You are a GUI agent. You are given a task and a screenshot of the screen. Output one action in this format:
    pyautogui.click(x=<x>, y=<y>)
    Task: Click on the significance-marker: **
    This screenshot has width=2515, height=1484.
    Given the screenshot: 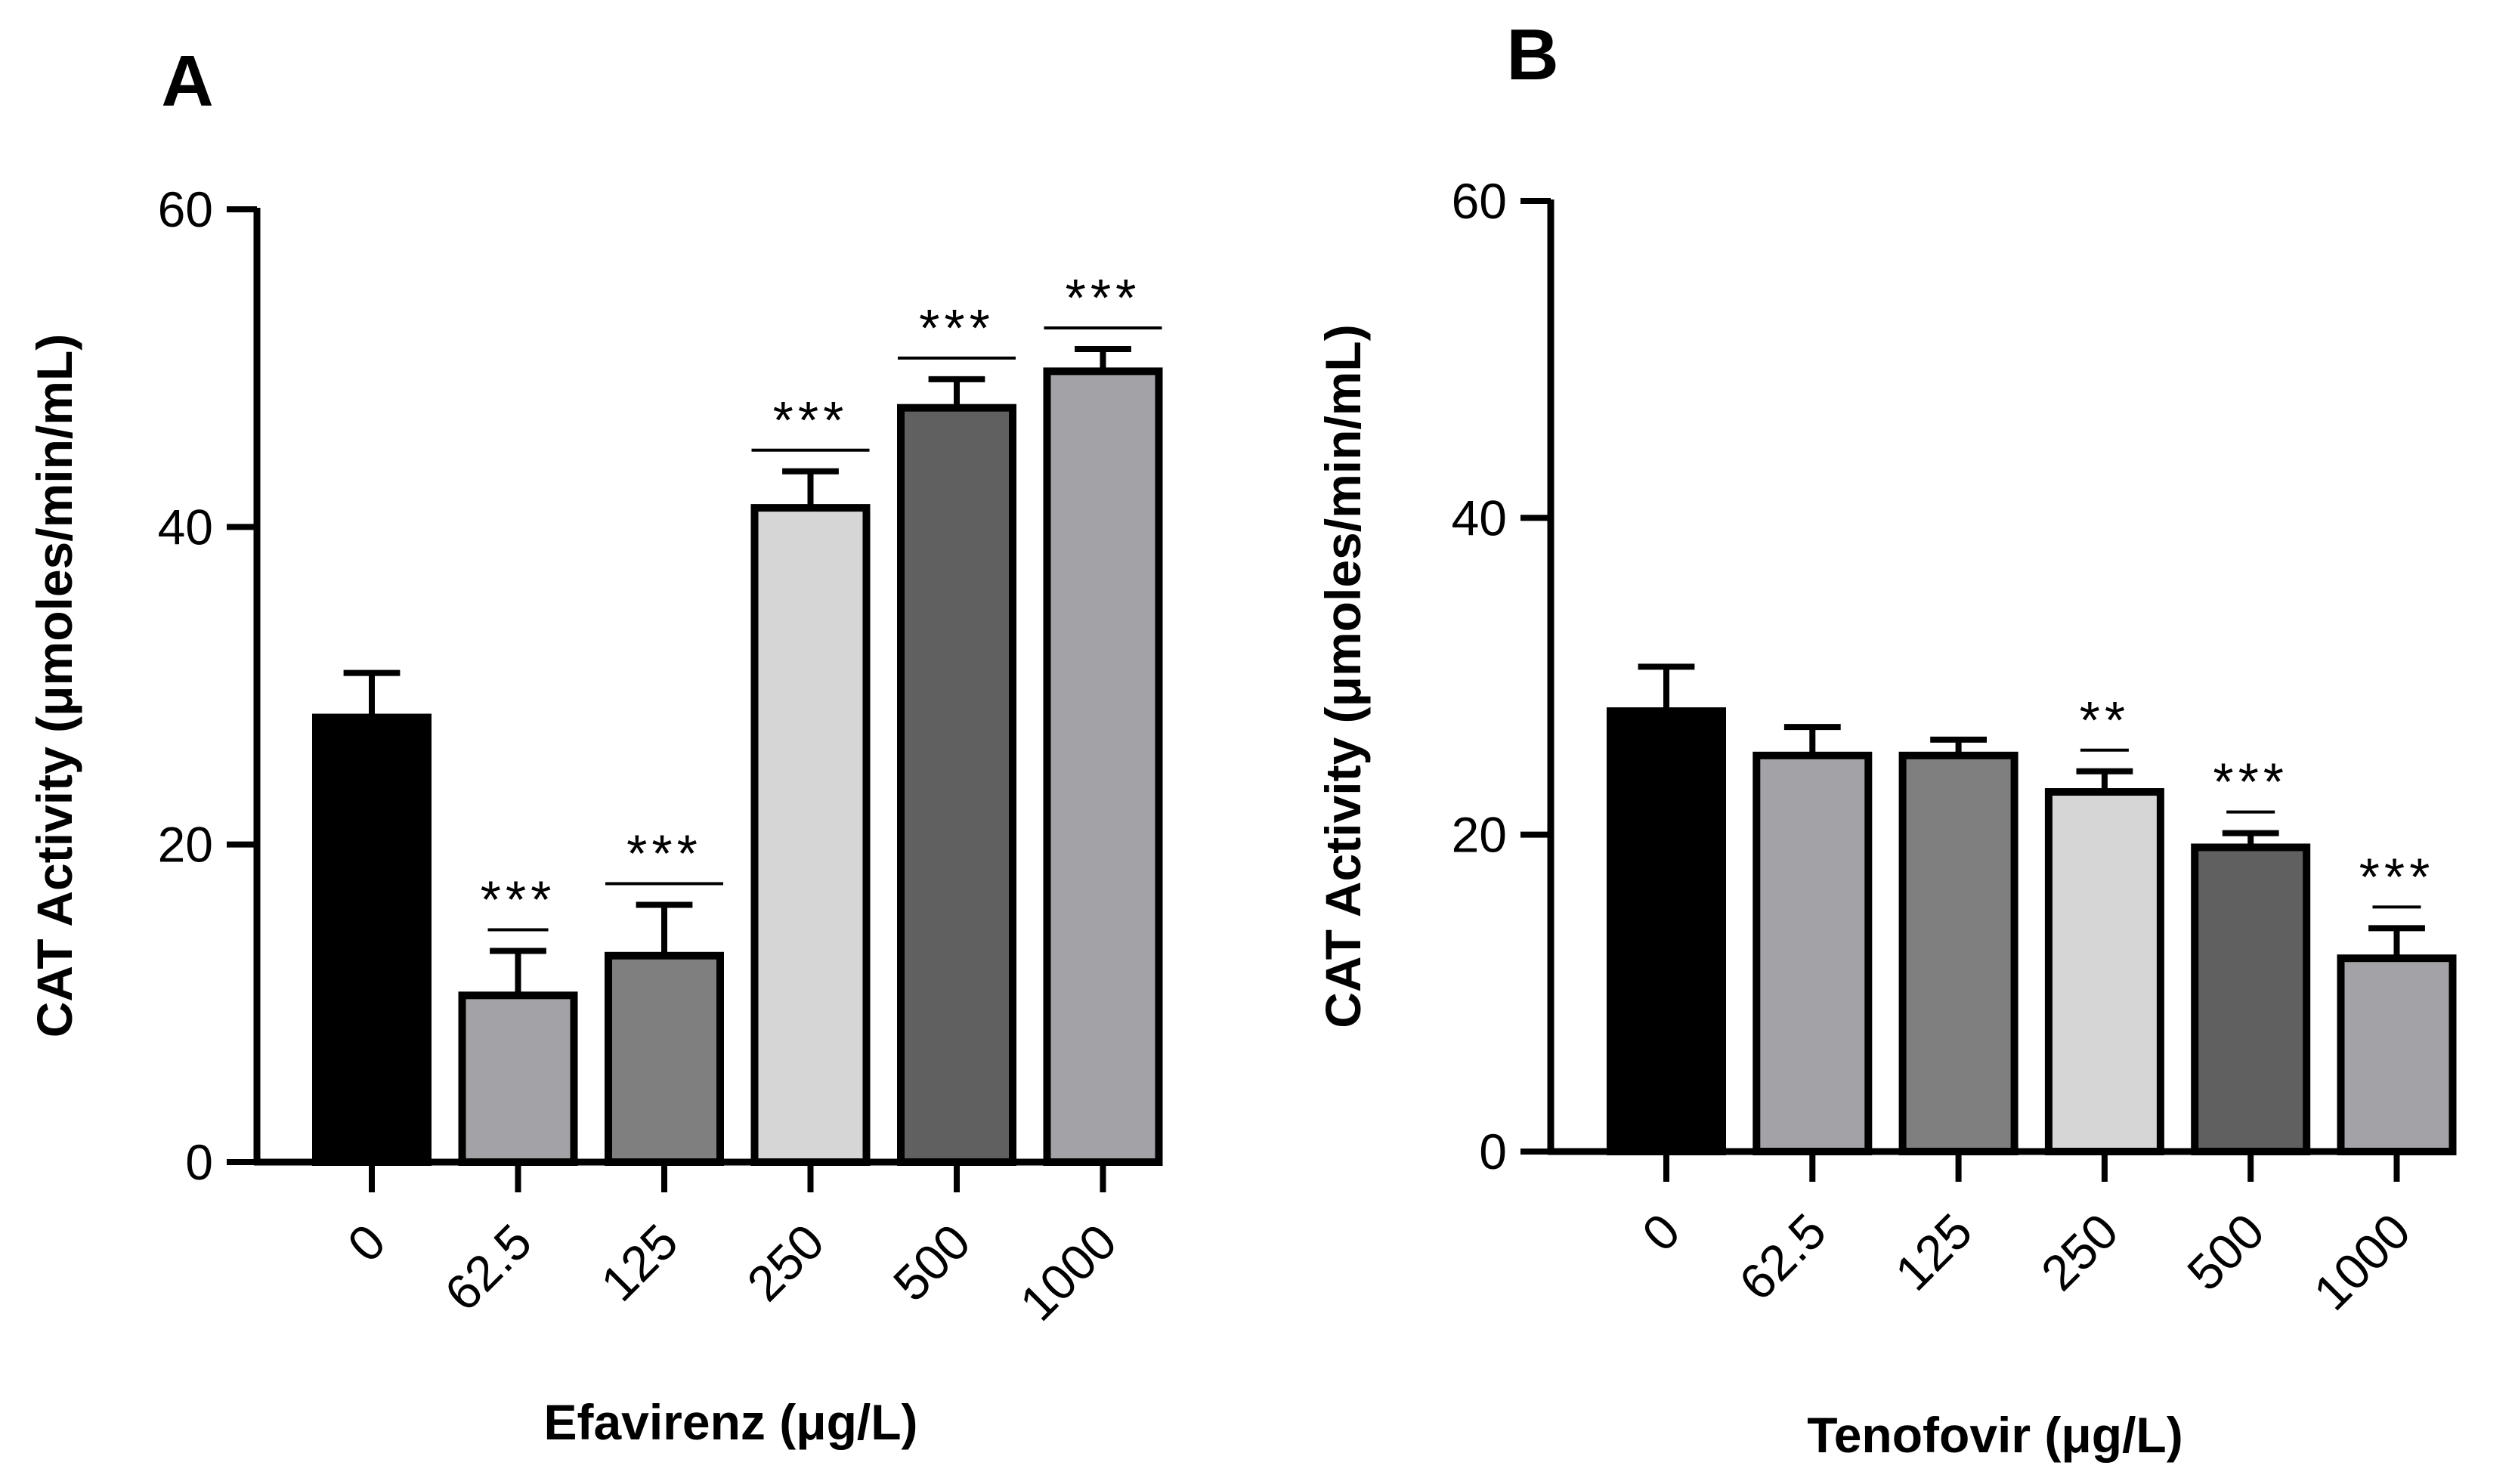 What is the action you would take?
    pyautogui.click(x=2105, y=721)
    